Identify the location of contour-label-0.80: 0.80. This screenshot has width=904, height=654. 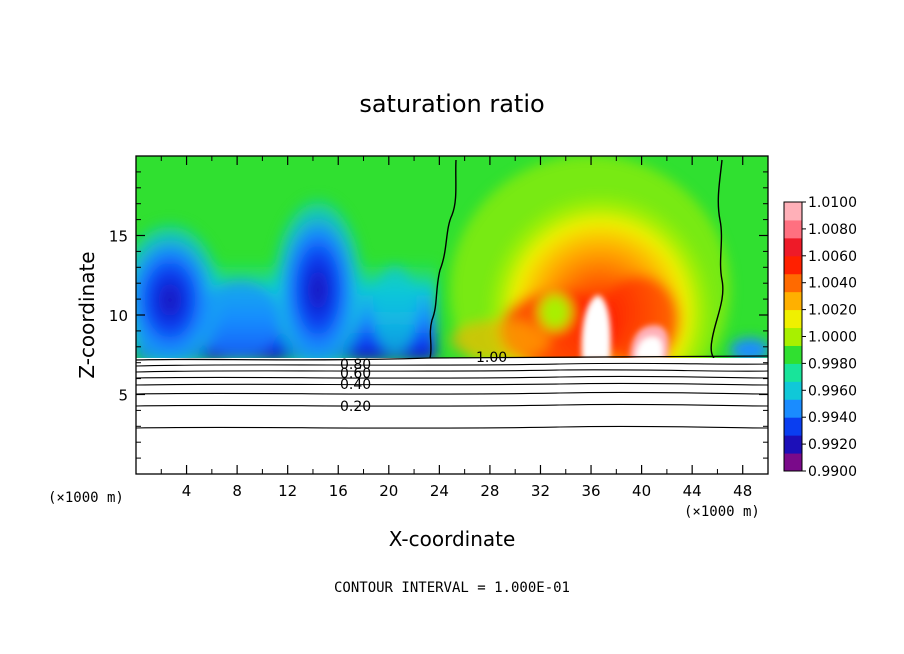
(355, 365).